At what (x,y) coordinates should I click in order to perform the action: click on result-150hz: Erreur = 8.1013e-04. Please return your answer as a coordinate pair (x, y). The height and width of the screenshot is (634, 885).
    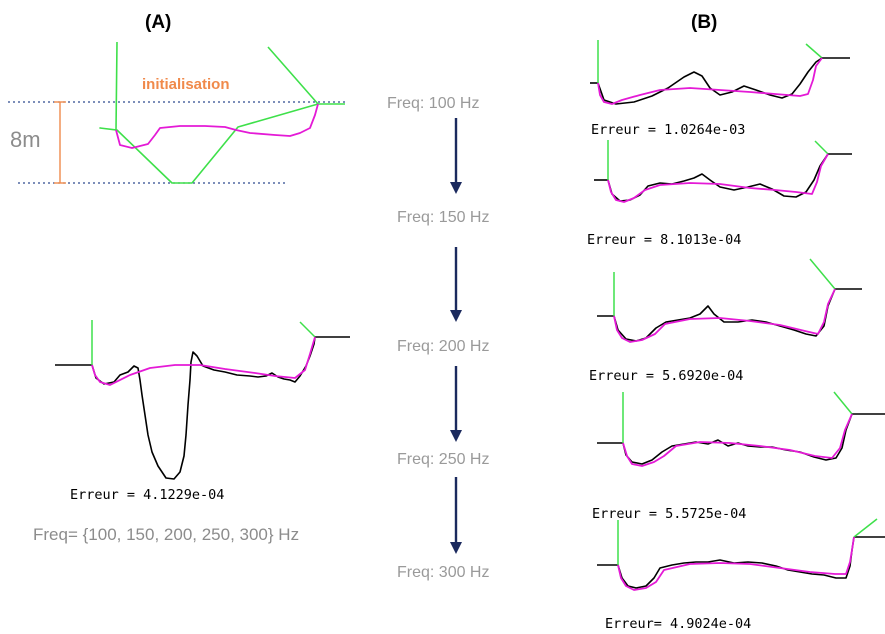
    Looking at the image, I should click on (719, 194).